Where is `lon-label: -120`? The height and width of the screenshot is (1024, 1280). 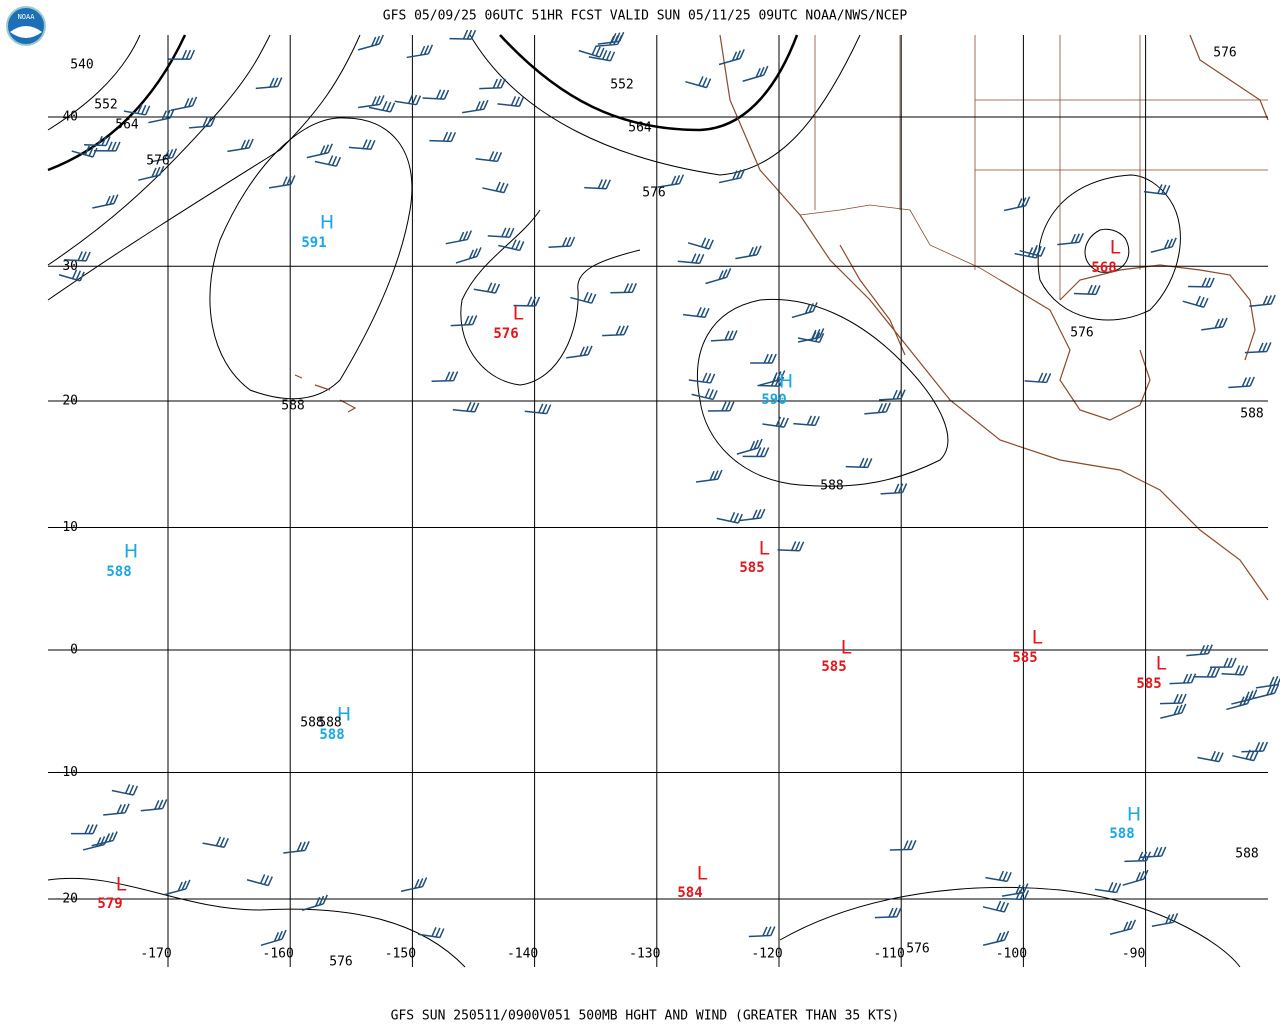
lon-label: -120 is located at coordinates (766, 954).